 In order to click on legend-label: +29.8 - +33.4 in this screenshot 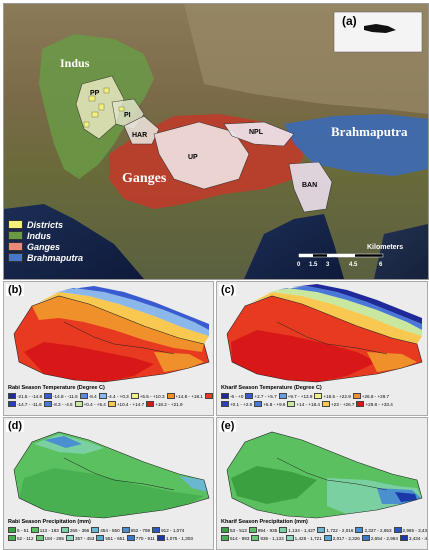, I will do `click(379, 404)`.